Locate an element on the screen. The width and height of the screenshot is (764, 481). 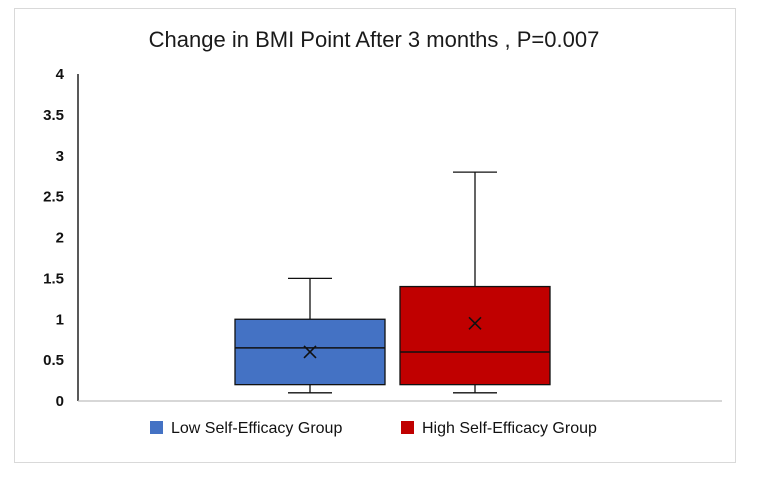
y-tick-label: 1.5 is located at coordinates (53, 278).